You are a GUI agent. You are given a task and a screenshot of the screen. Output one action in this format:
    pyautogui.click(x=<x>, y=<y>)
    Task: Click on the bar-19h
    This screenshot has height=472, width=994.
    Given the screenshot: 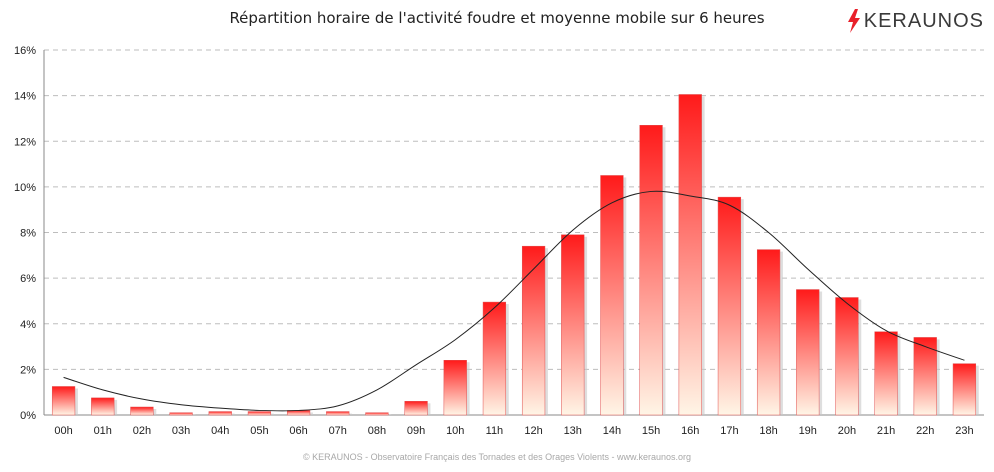 What is the action you would take?
    pyautogui.click(x=808, y=352)
    